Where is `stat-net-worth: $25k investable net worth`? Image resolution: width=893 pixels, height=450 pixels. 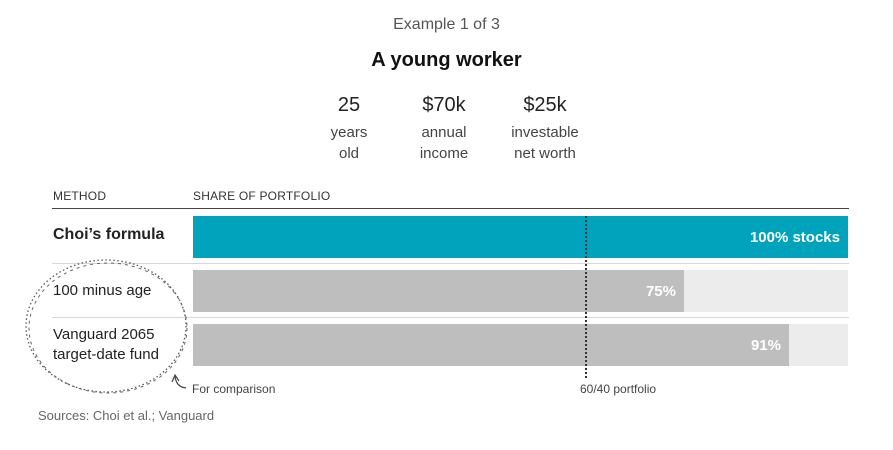
stat-net-worth: $25k investable net worth is located at coordinates (545, 128).